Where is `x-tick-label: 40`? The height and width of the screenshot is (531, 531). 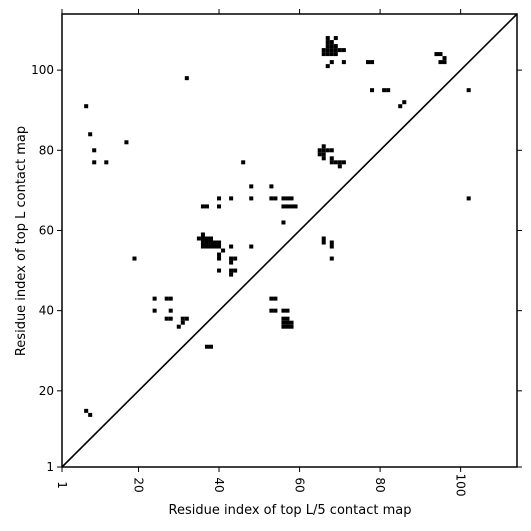
x-tick-label: 40 is located at coordinates (219, 484).